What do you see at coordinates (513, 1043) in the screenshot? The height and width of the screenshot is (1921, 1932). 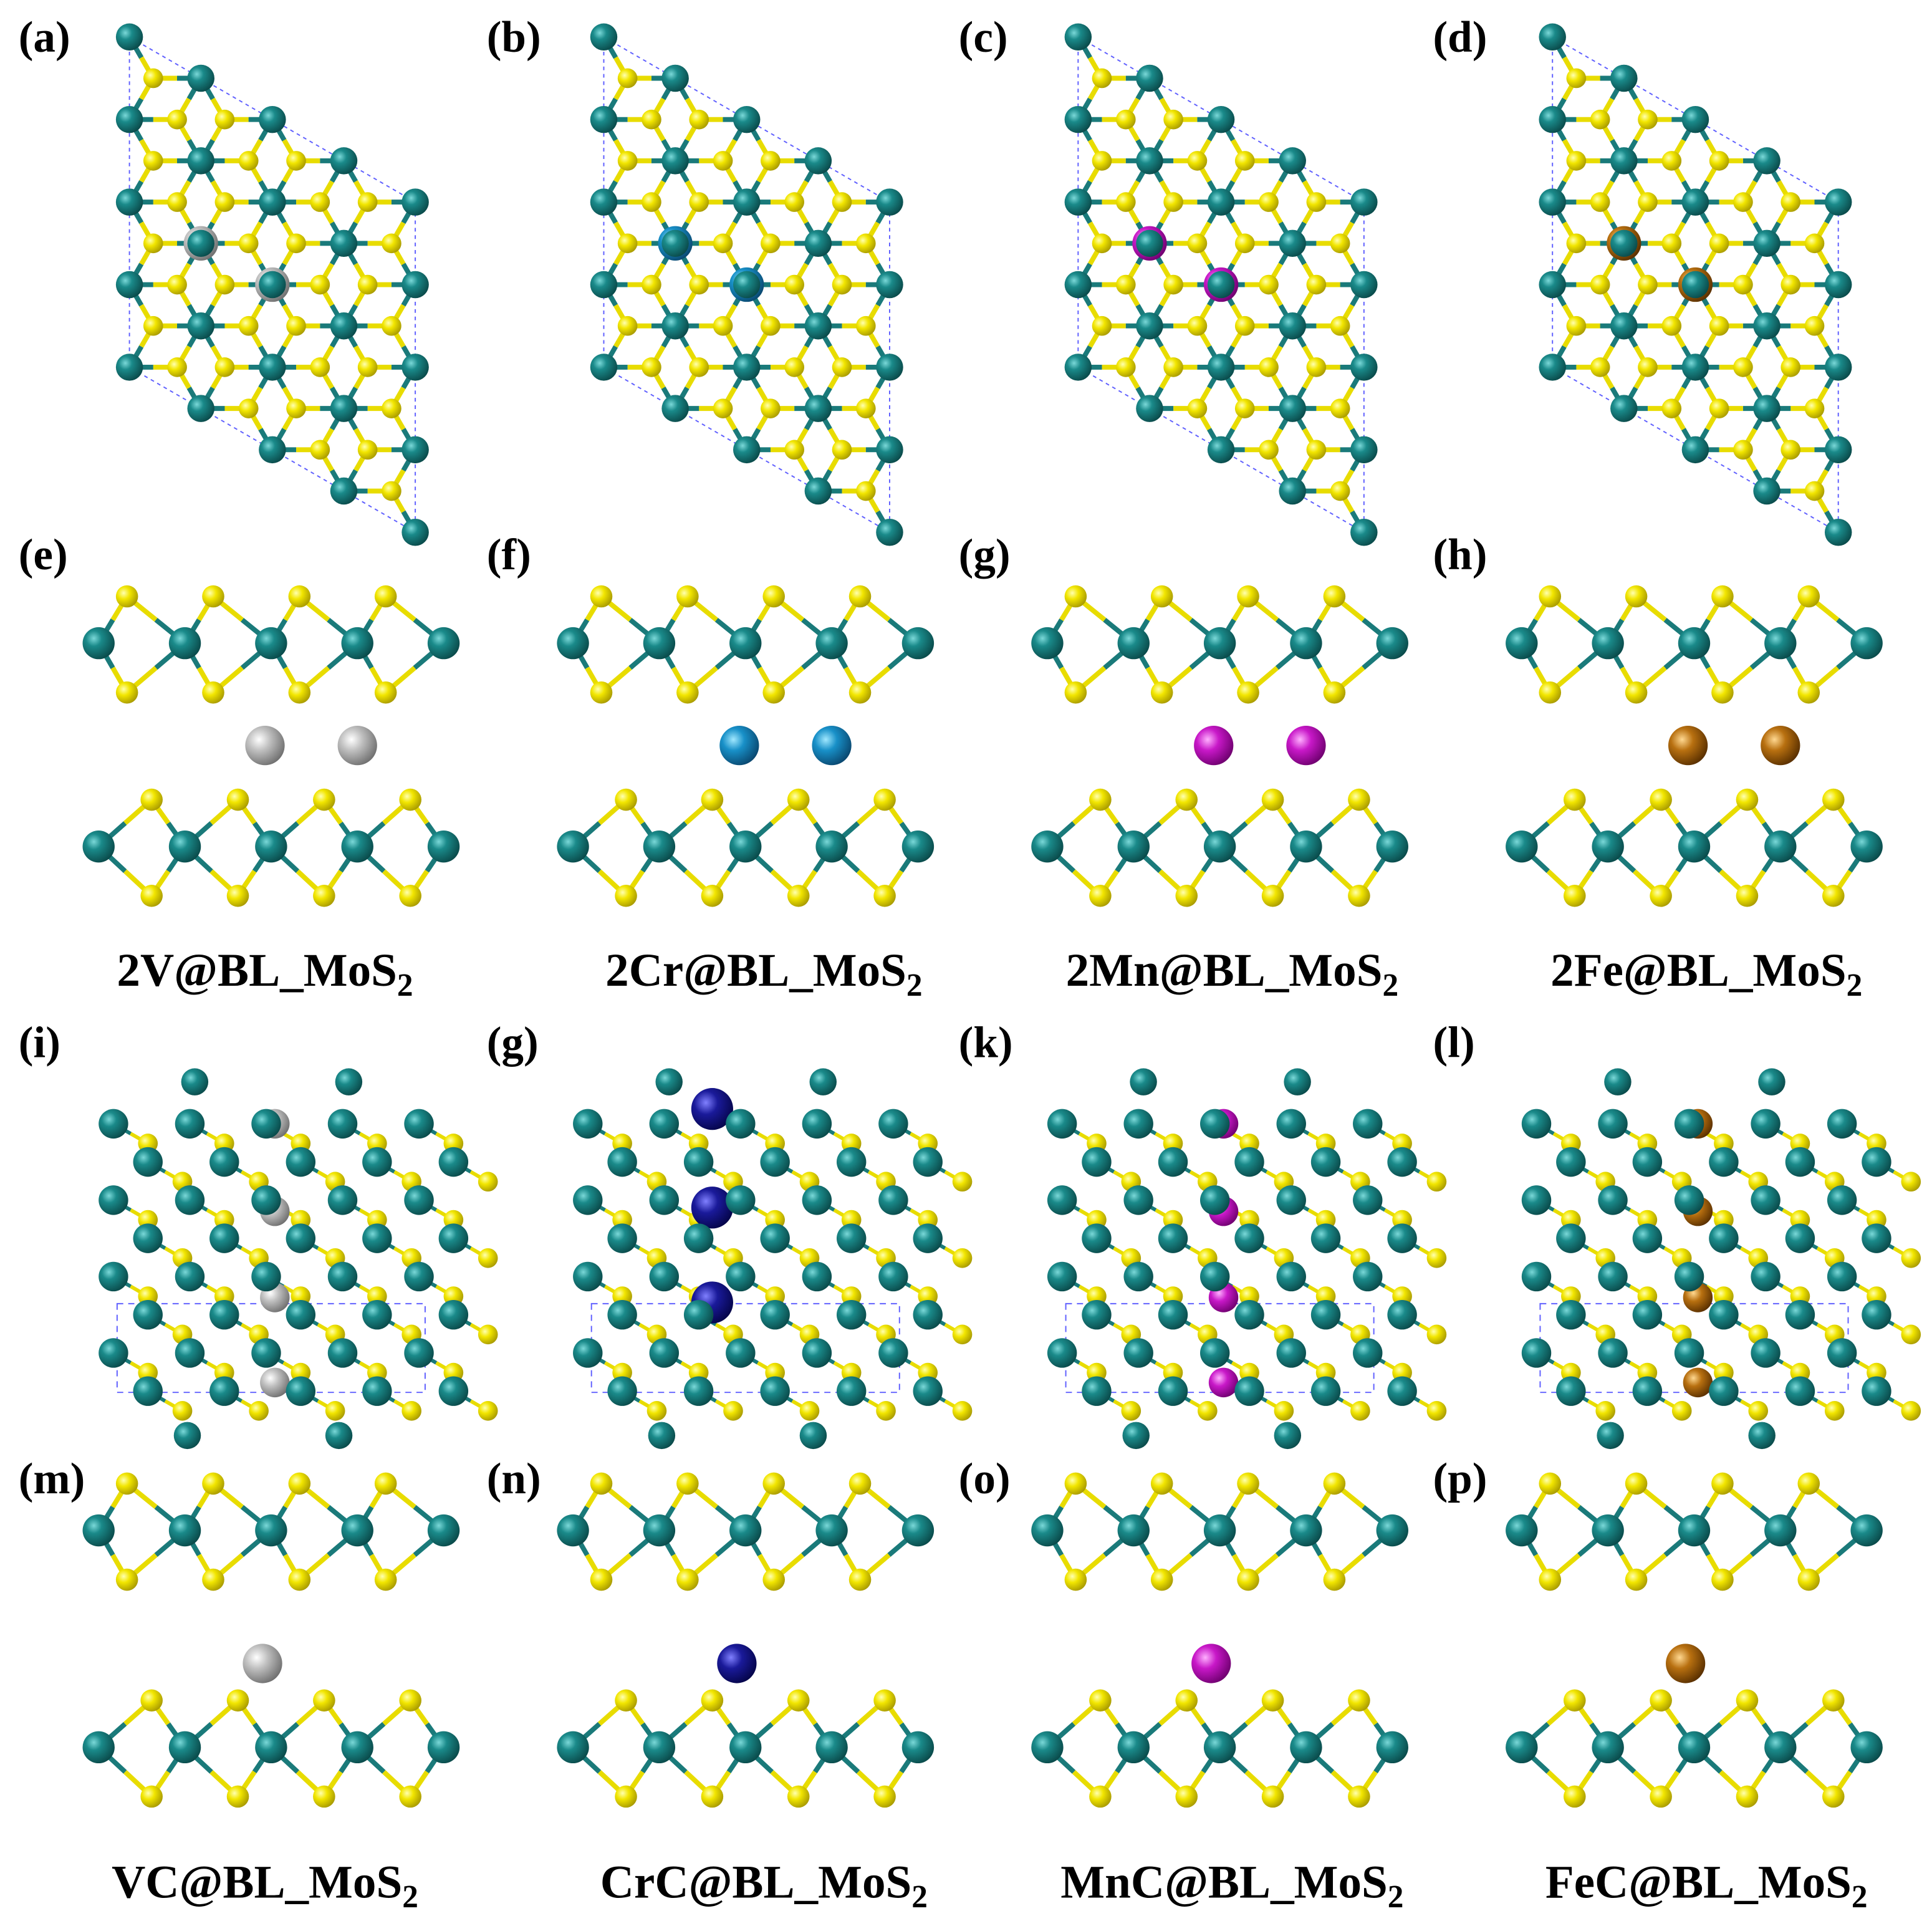 I see `panel-label: (g)` at bounding box center [513, 1043].